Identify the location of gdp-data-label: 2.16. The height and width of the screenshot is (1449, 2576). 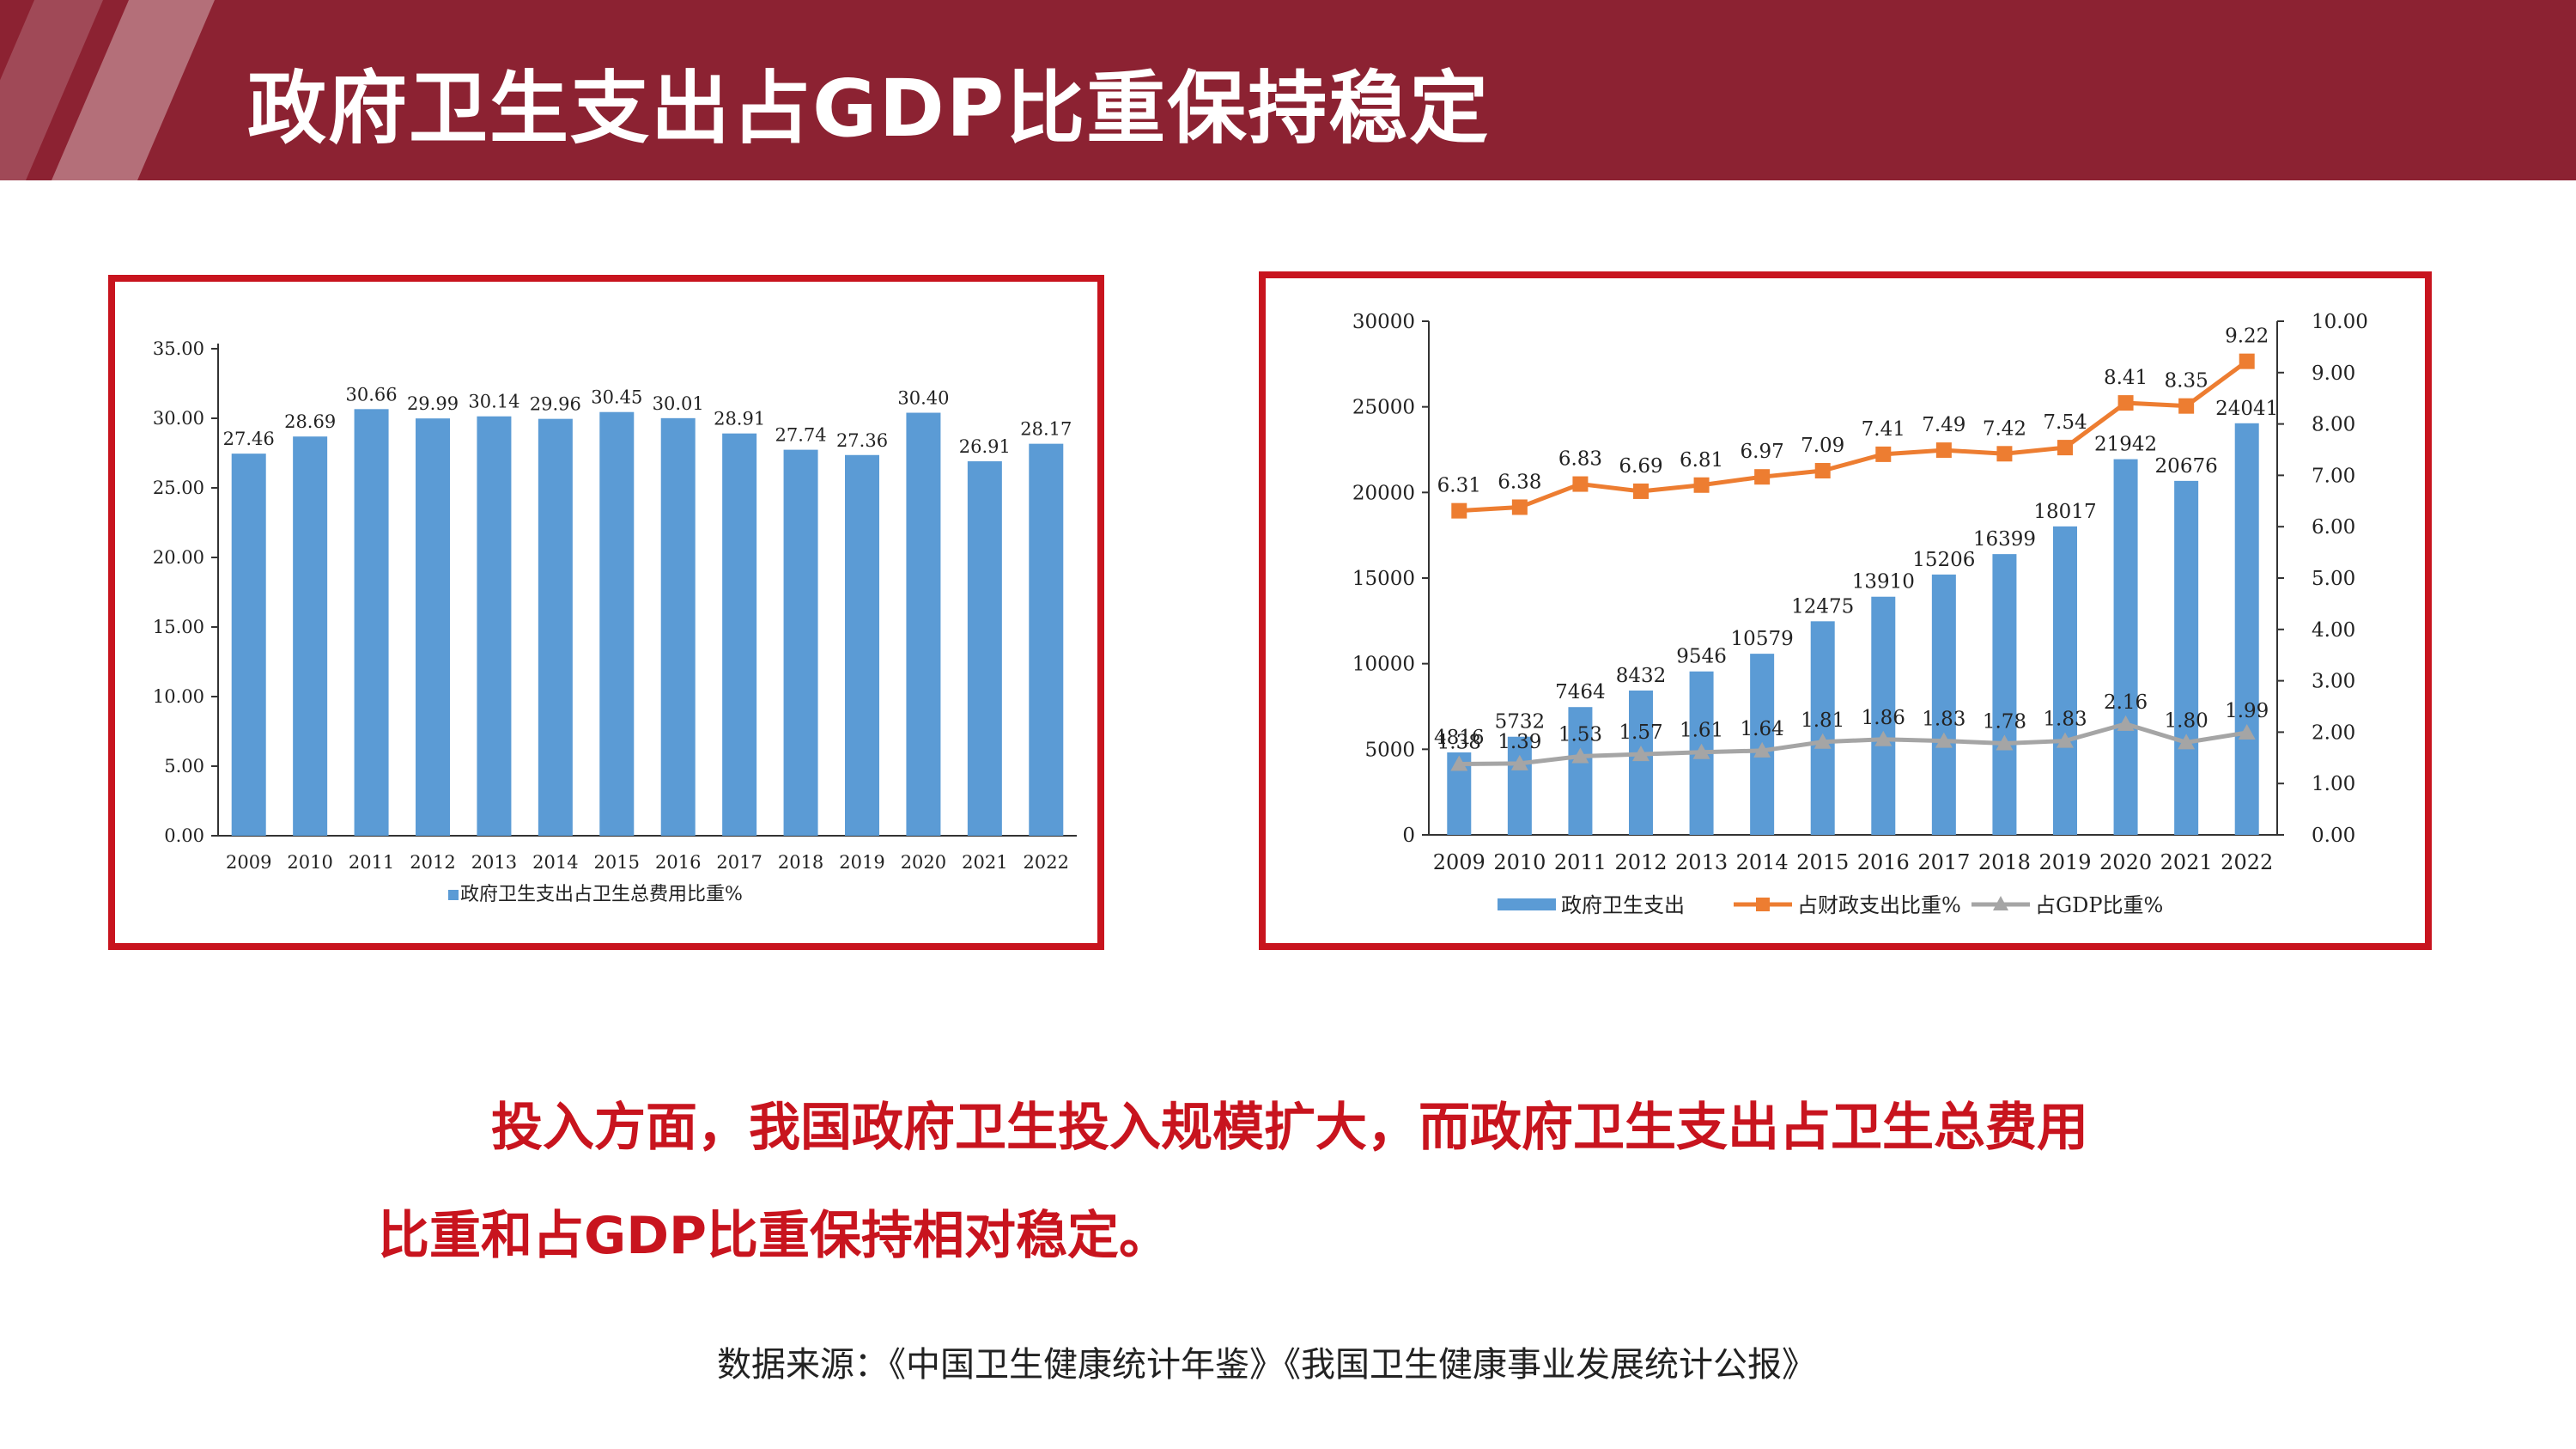
(2126, 702).